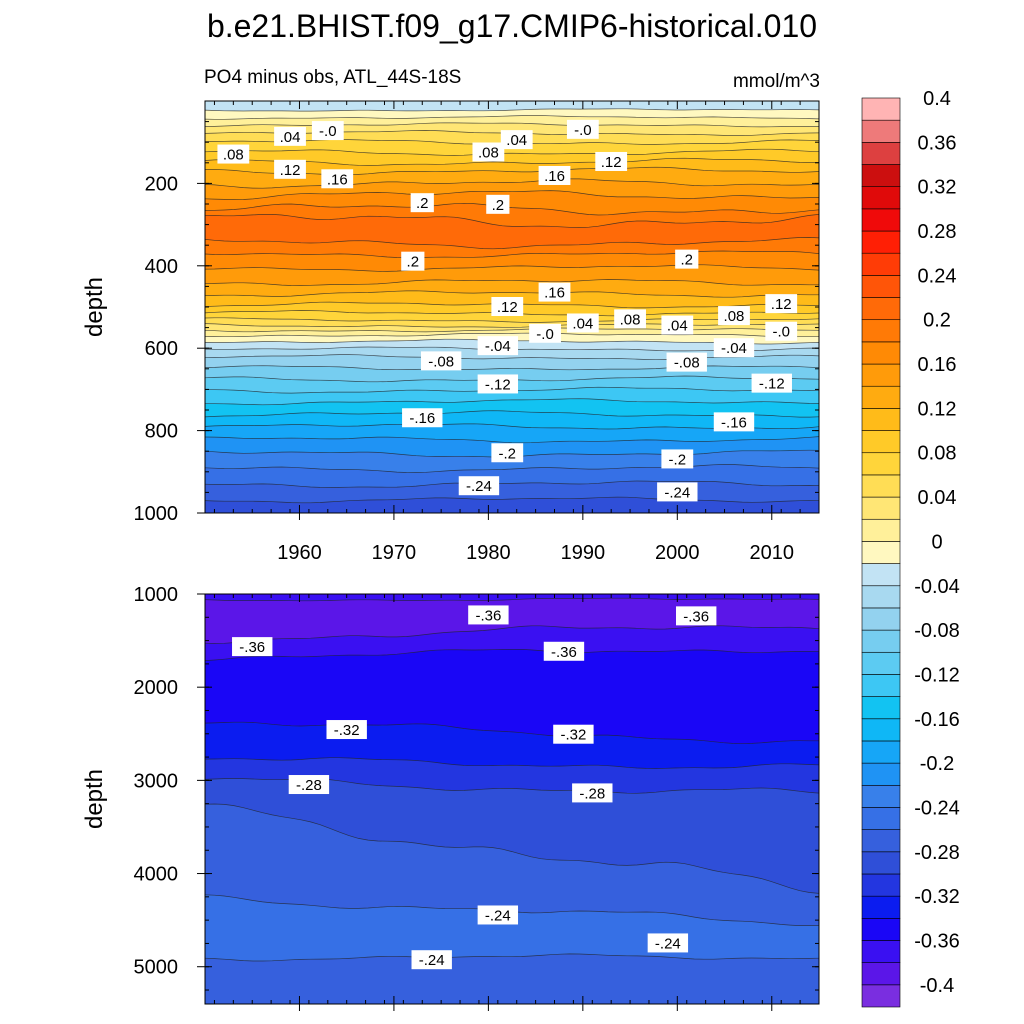  I want to click on contour-label: -.04, so click(734, 348).